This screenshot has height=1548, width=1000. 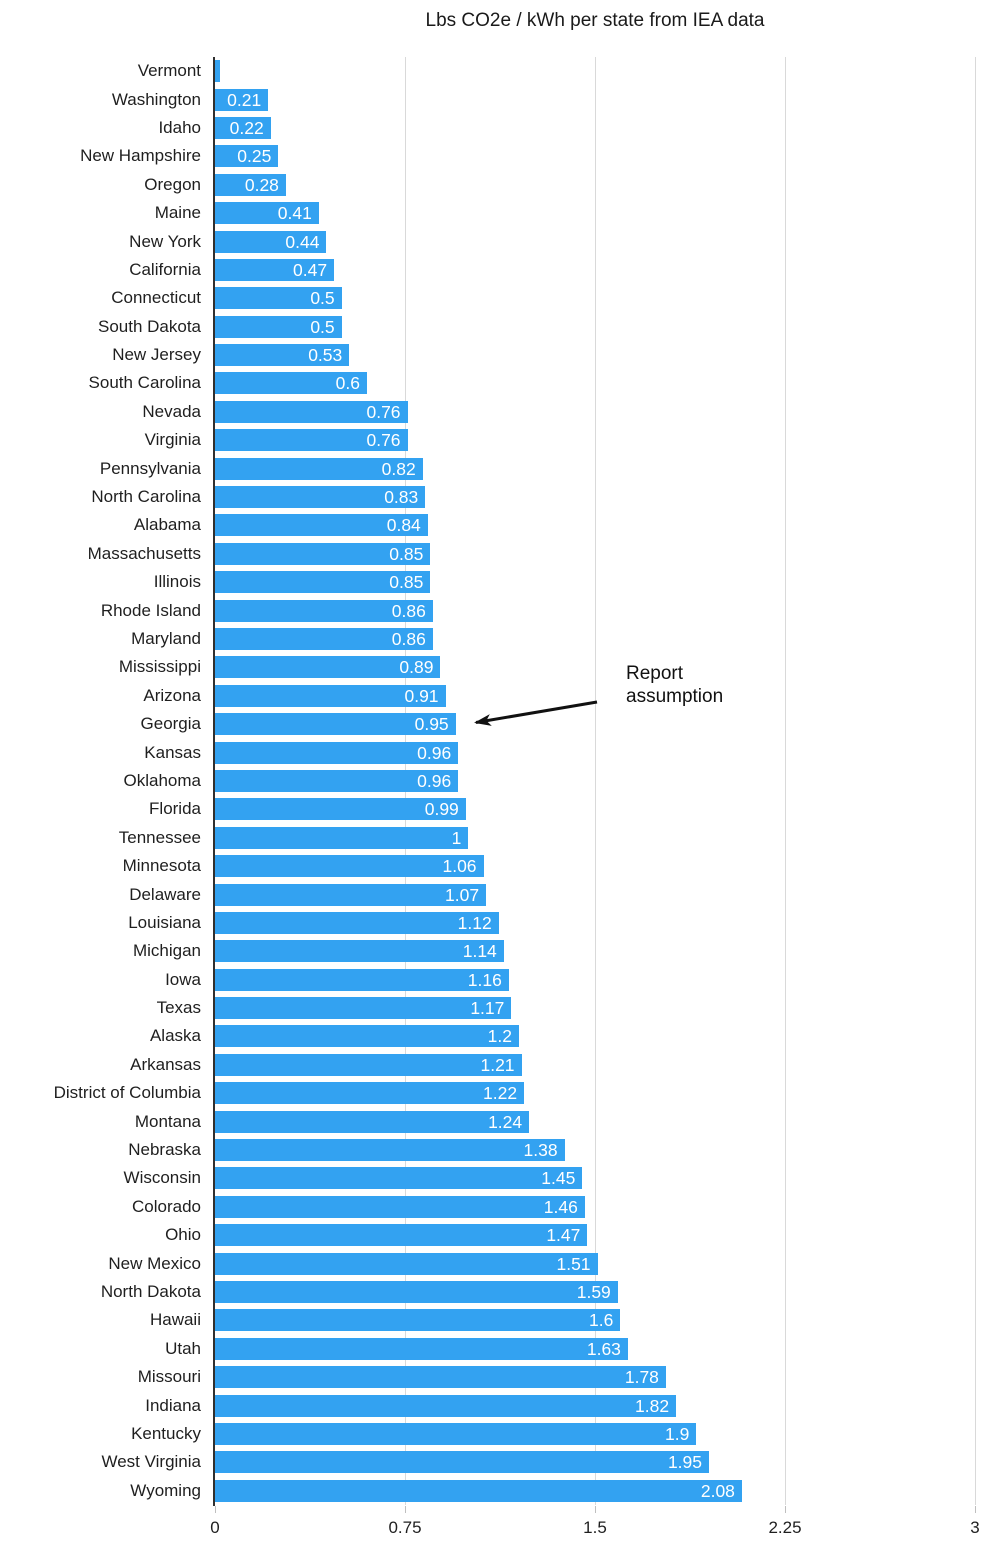 I want to click on bar-track: 1.47, so click(x=595, y=1235).